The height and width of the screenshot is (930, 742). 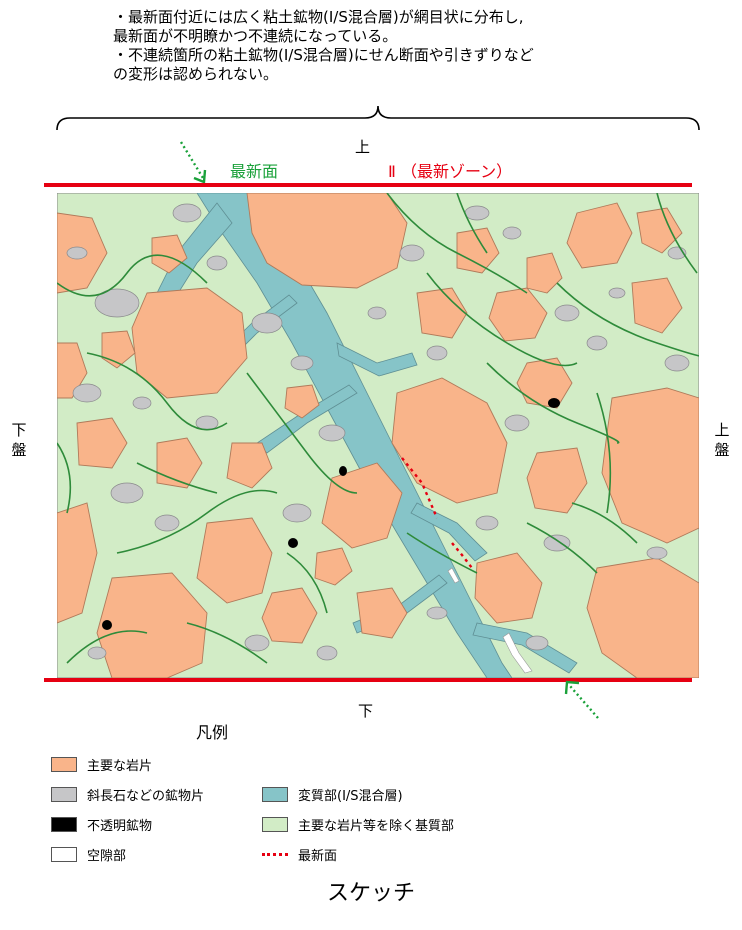 What do you see at coordinates (193, 162) in the screenshot?
I see `arrow-newest-top-icon` at bounding box center [193, 162].